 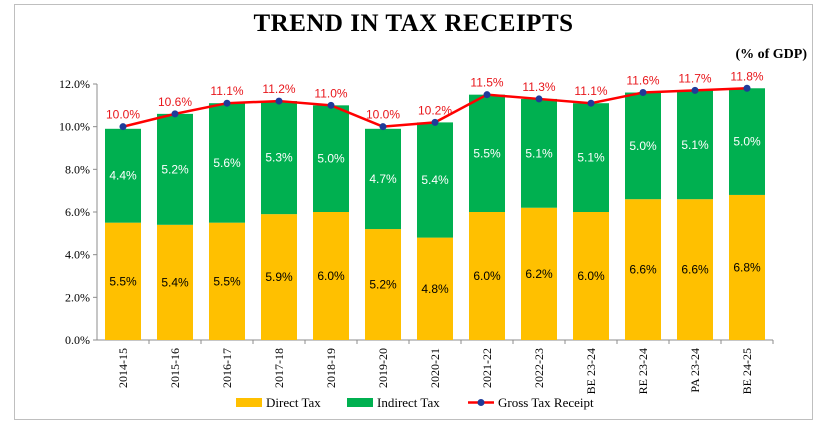 What do you see at coordinates (694, 78) in the screenshot?
I see `label-gross-tax: 11.7%` at bounding box center [694, 78].